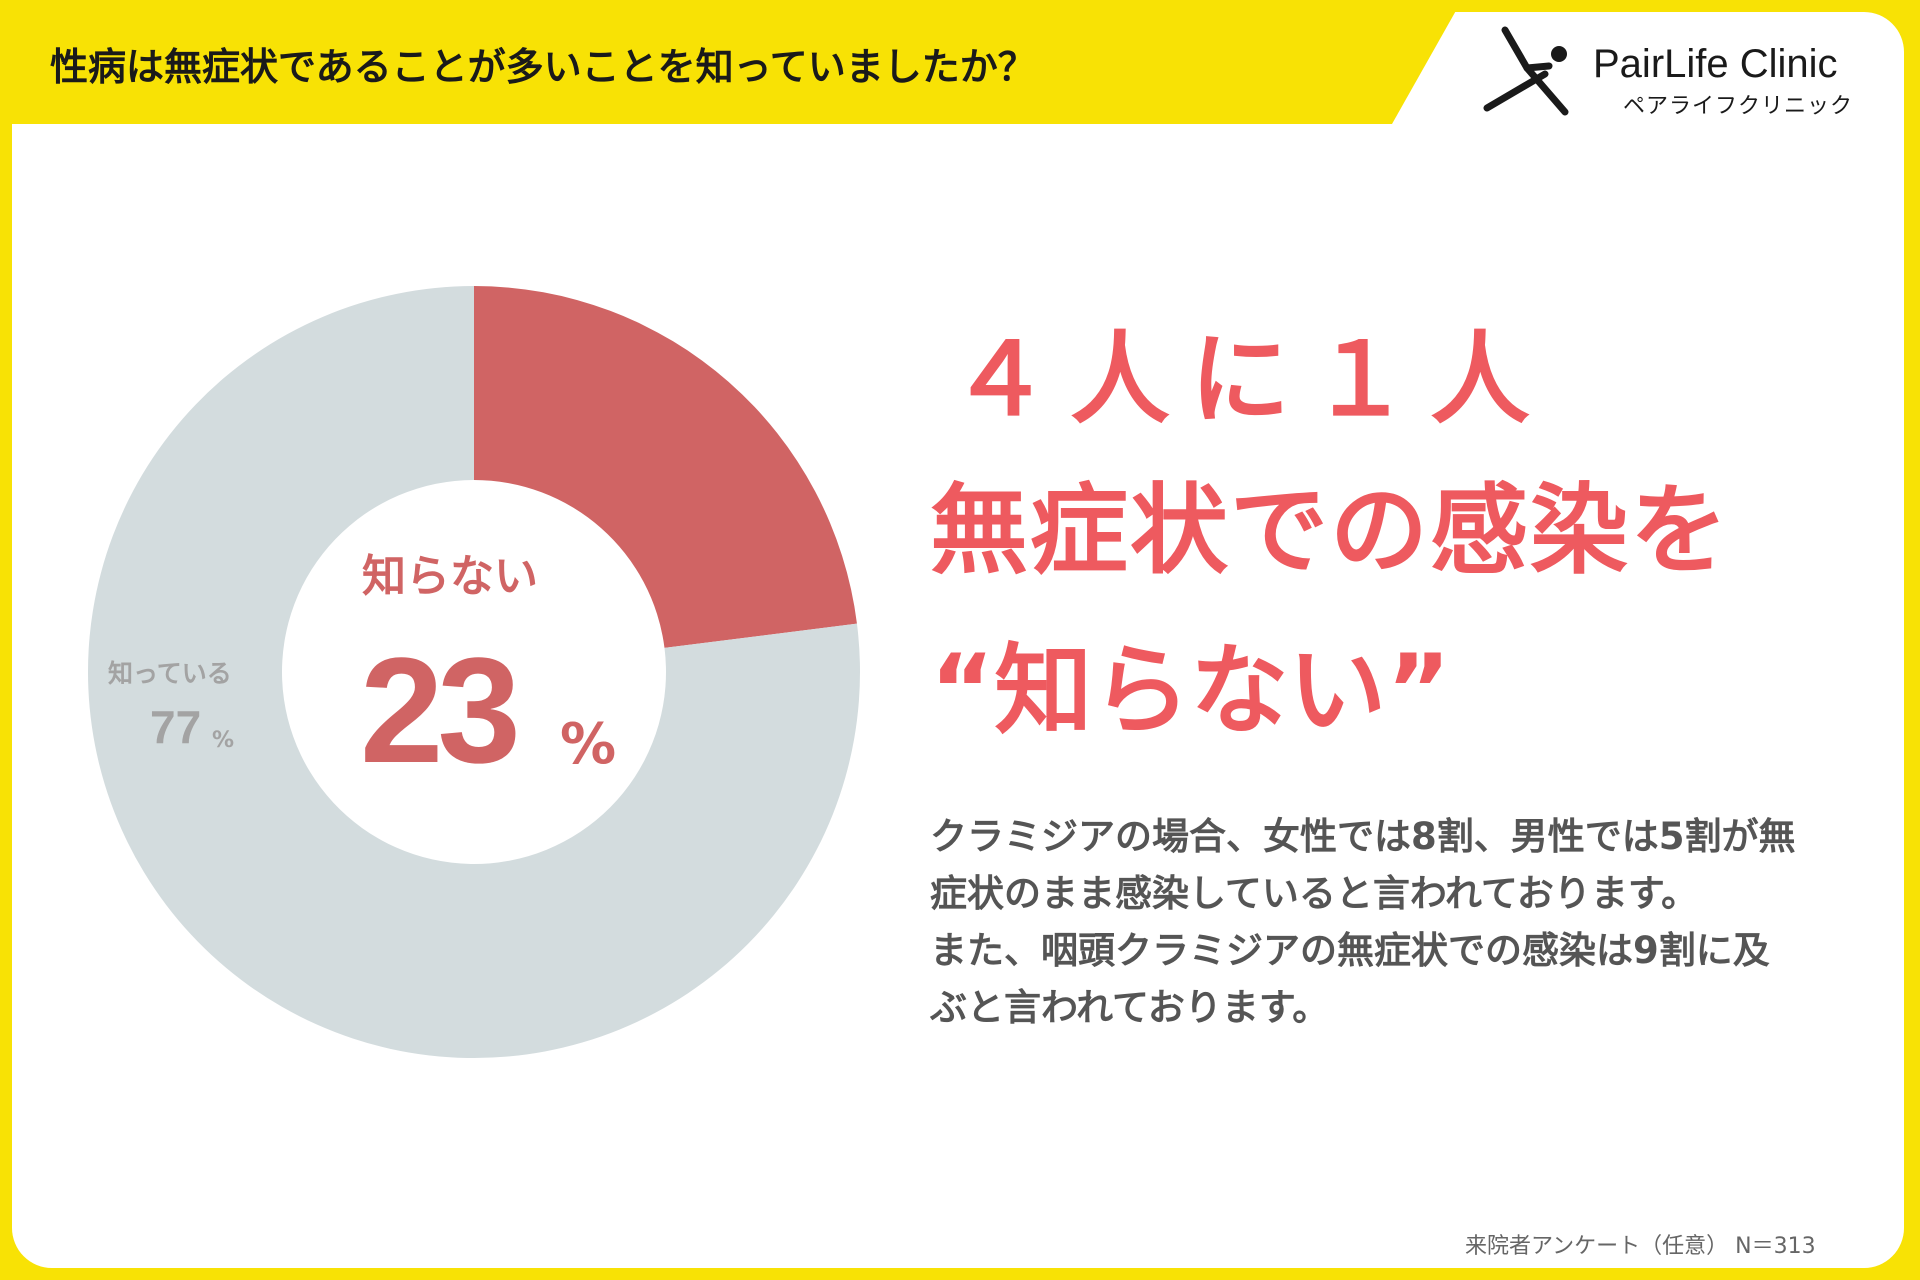 The height and width of the screenshot is (1280, 1920). I want to click on outer-unit: %, so click(223, 740).